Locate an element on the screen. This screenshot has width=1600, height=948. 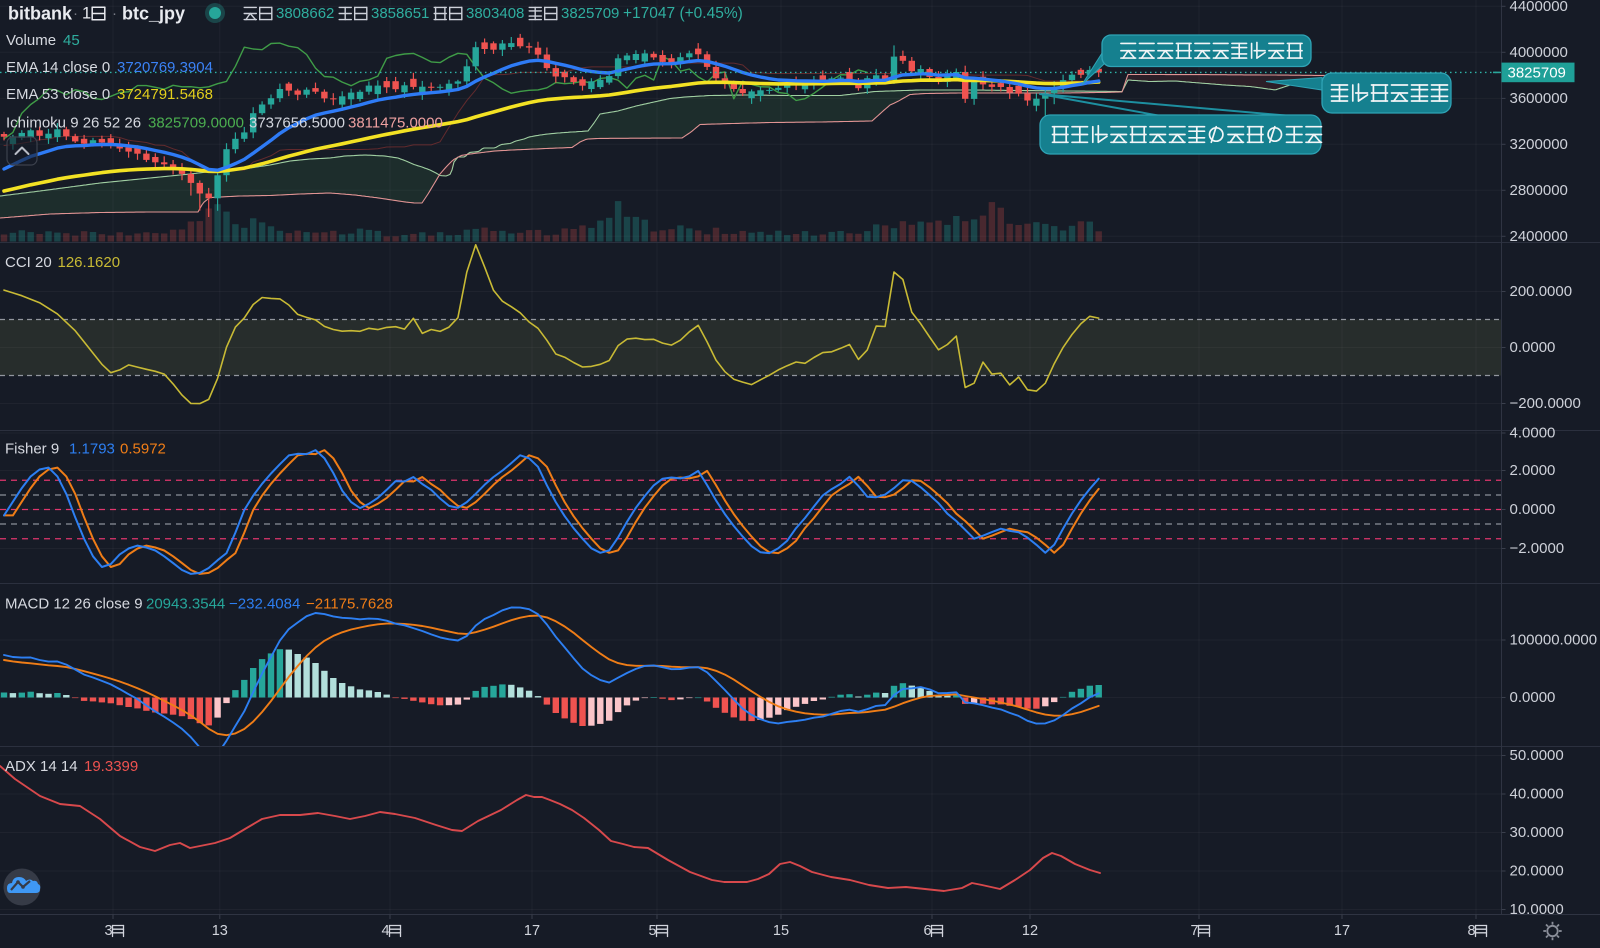
svg-text: 1 is located at coordinates (86, 14).